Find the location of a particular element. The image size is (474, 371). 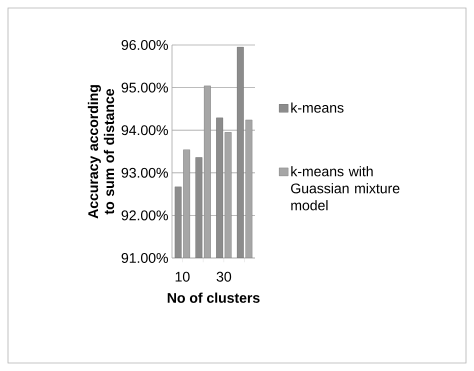

y-tick-label: 95.00% is located at coordinates (145, 87).